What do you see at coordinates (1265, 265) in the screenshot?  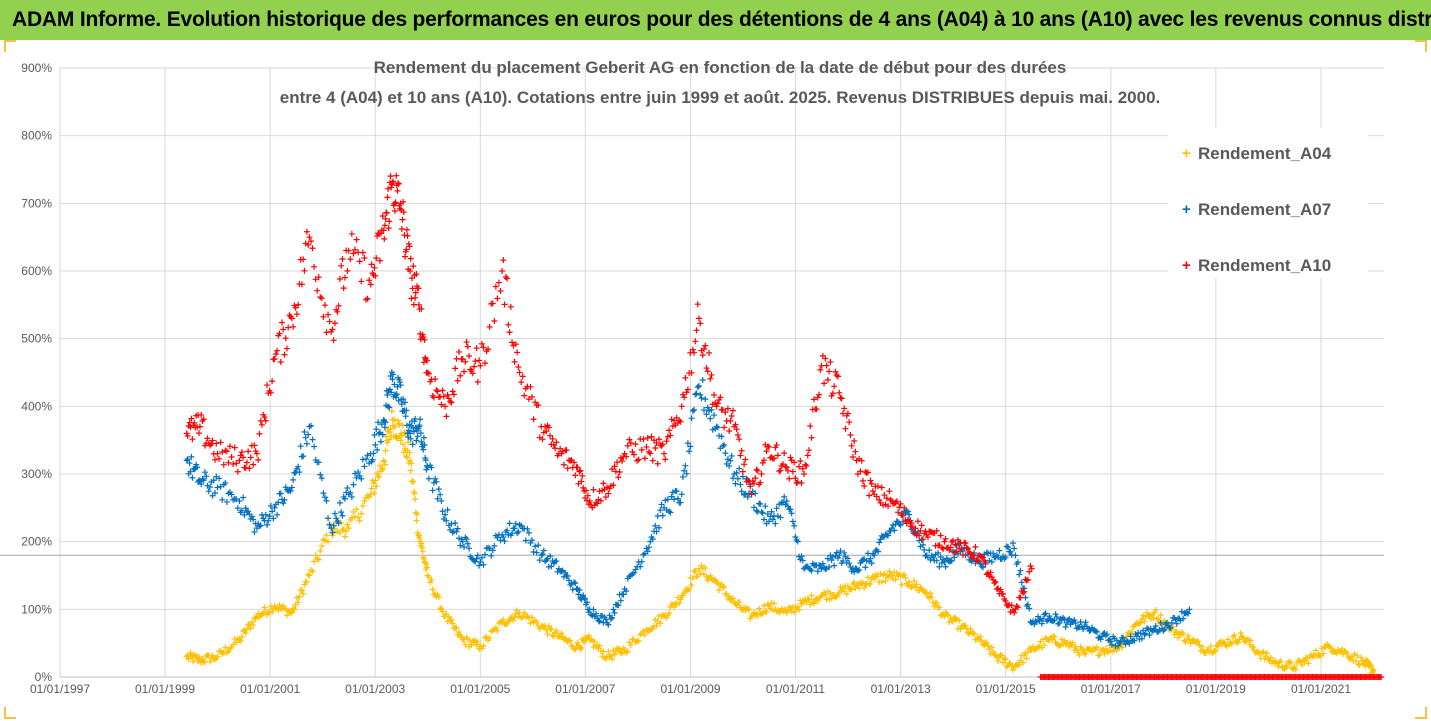 I see `legend-label-a10: Rendement_A10` at bounding box center [1265, 265].